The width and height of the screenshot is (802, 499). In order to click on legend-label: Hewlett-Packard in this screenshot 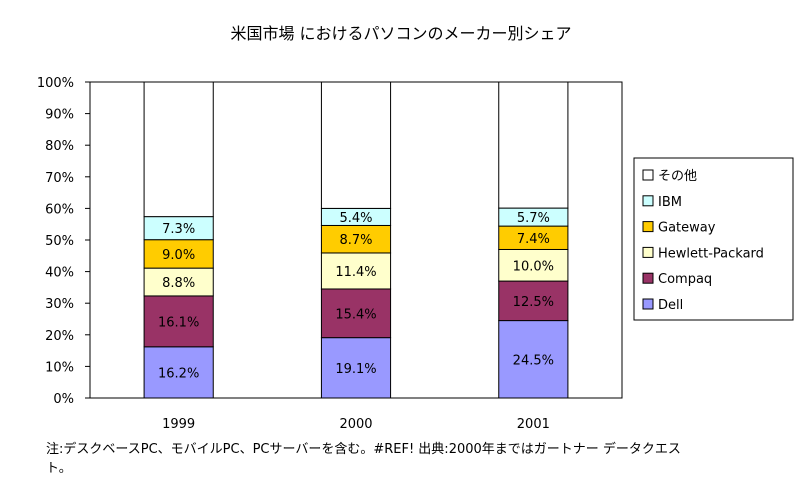, I will do `click(711, 253)`.